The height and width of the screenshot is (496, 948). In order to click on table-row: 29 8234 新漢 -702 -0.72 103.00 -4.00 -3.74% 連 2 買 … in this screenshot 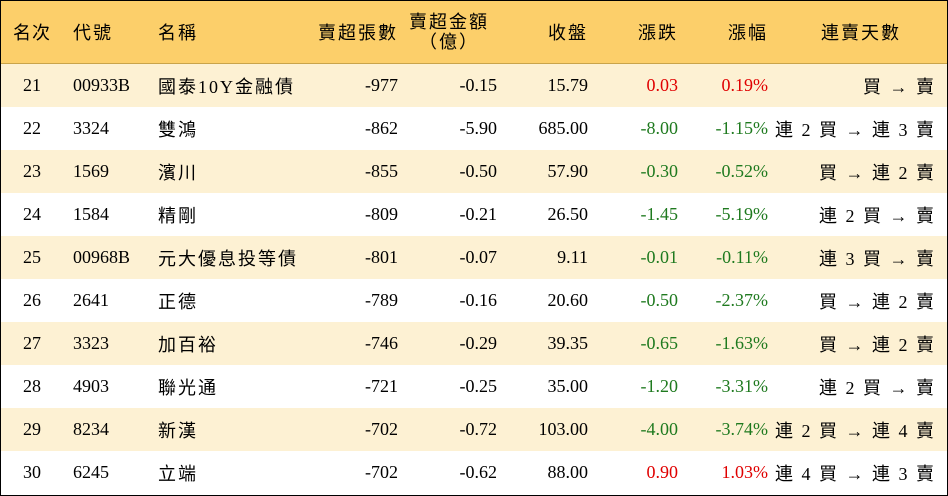, I will do `click(474, 429)`.